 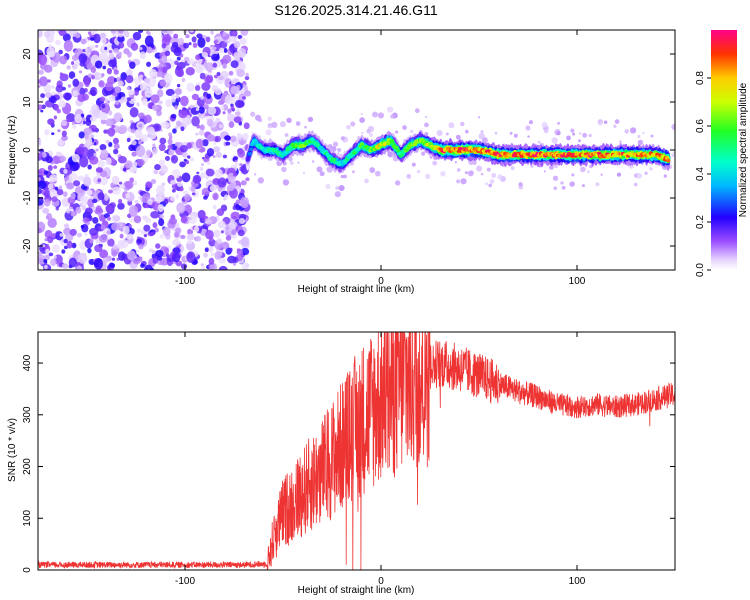 What do you see at coordinates (27, 197) in the screenshot?
I see `spectrogram-y-tick-label: -10` at bounding box center [27, 197].